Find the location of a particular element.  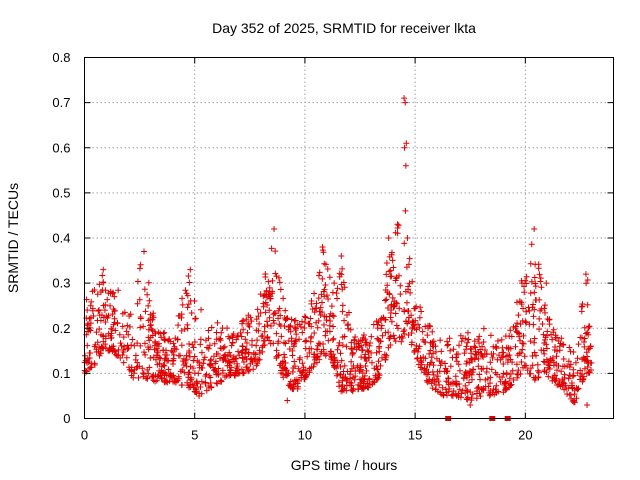

y-tick-label: 0.4 is located at coordinates (61, 238).